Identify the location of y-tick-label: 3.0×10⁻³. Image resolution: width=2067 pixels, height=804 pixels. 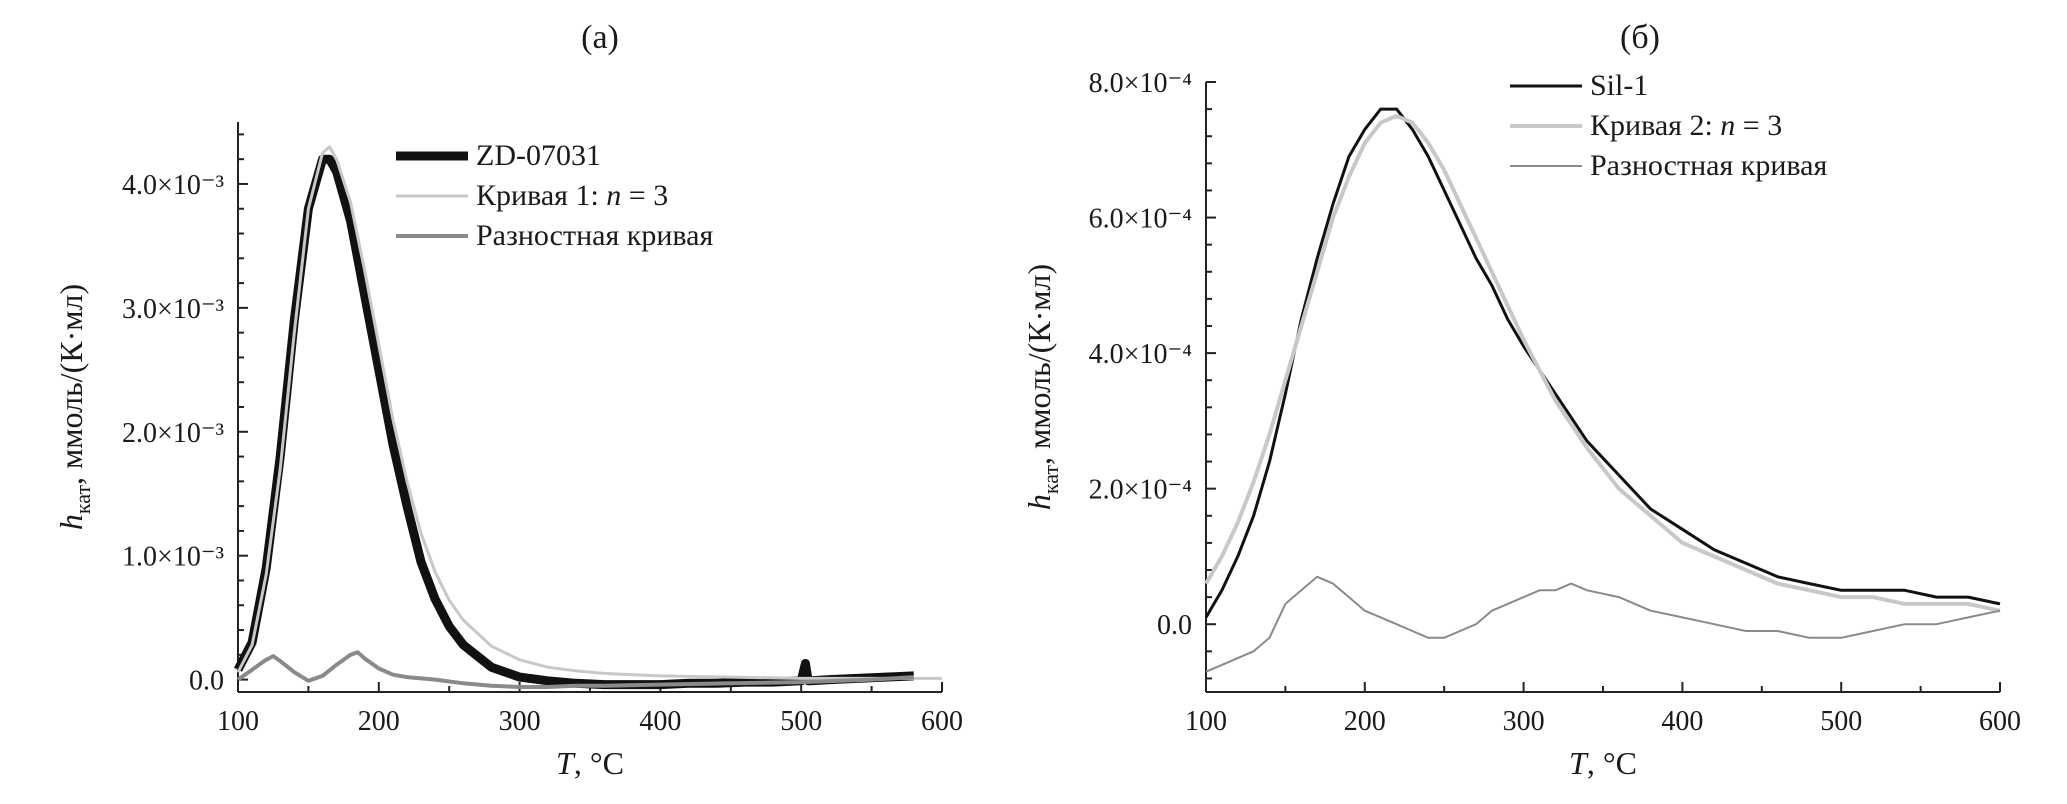
(173, 309).